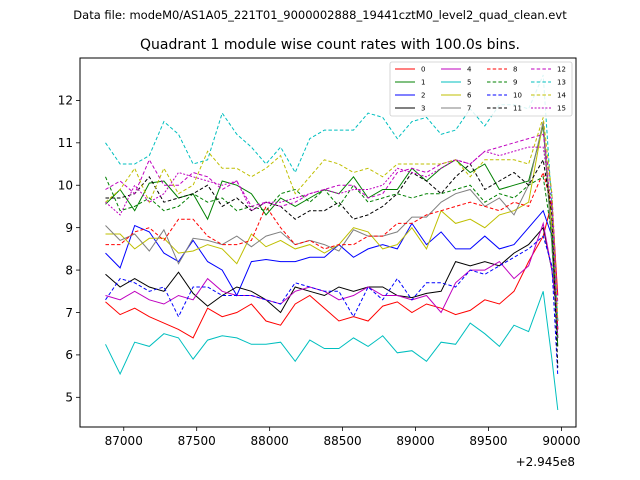 The image size is (640, 480). I want to click on legend-label-5: 5, so click(469, 83).